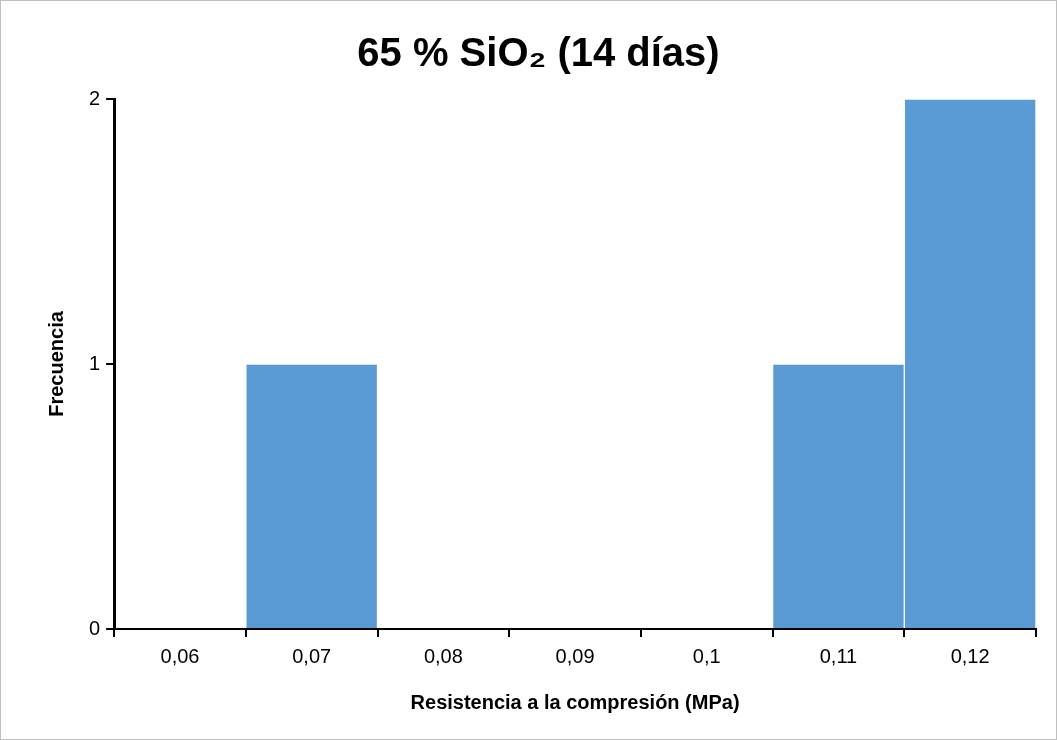 Image resolution: width=1057 pixels, height=740 pixels. I want to click on x-tick-label: 0,08, so click(443, 655).